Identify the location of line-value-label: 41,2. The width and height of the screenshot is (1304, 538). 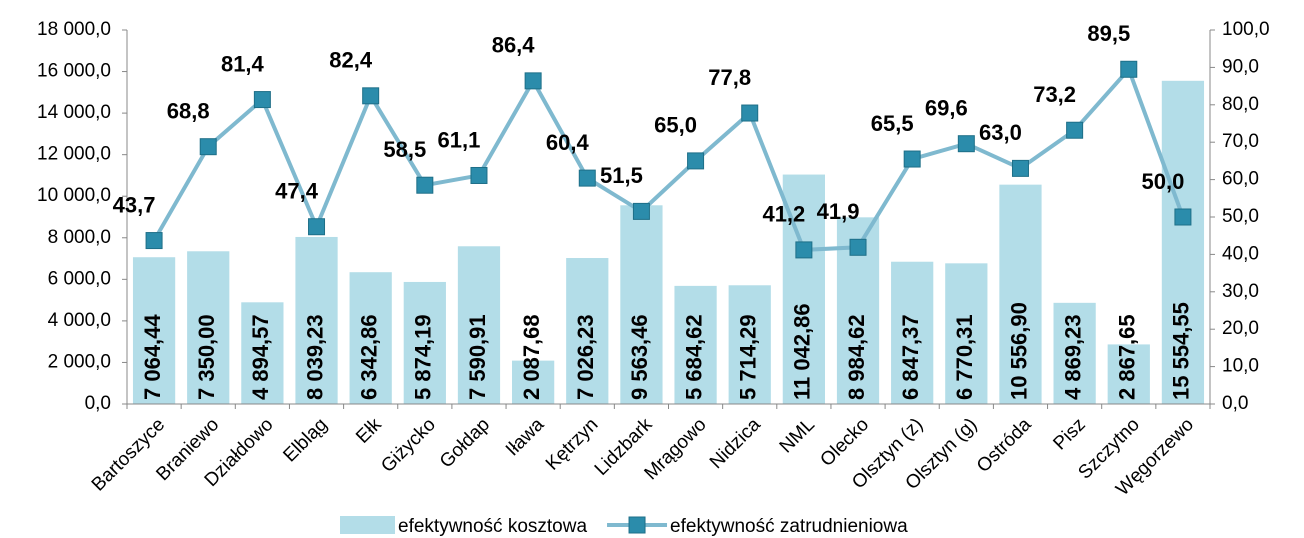
(783, 214).